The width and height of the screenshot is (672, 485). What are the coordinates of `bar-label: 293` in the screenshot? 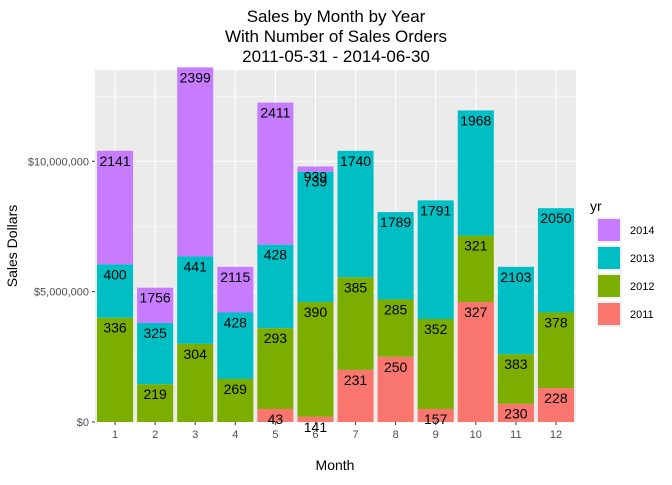 It's located at (276, 338).